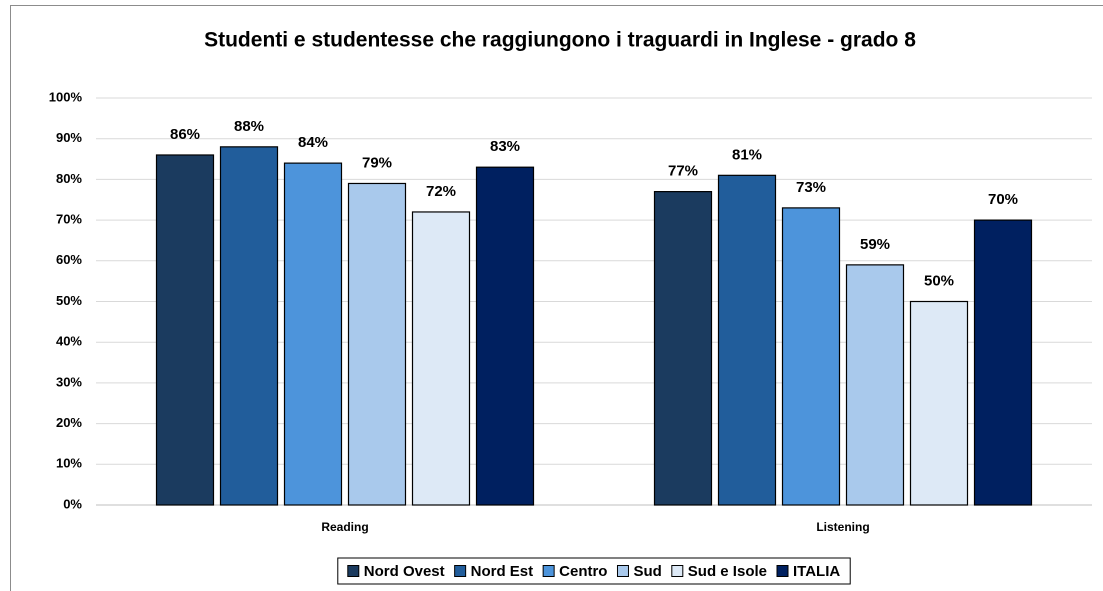 This screenshot has height=591, width=1103. Describe the element at coordinates (502, 571) in the screenshot. I see `legend-label: Nord Est` at that location.